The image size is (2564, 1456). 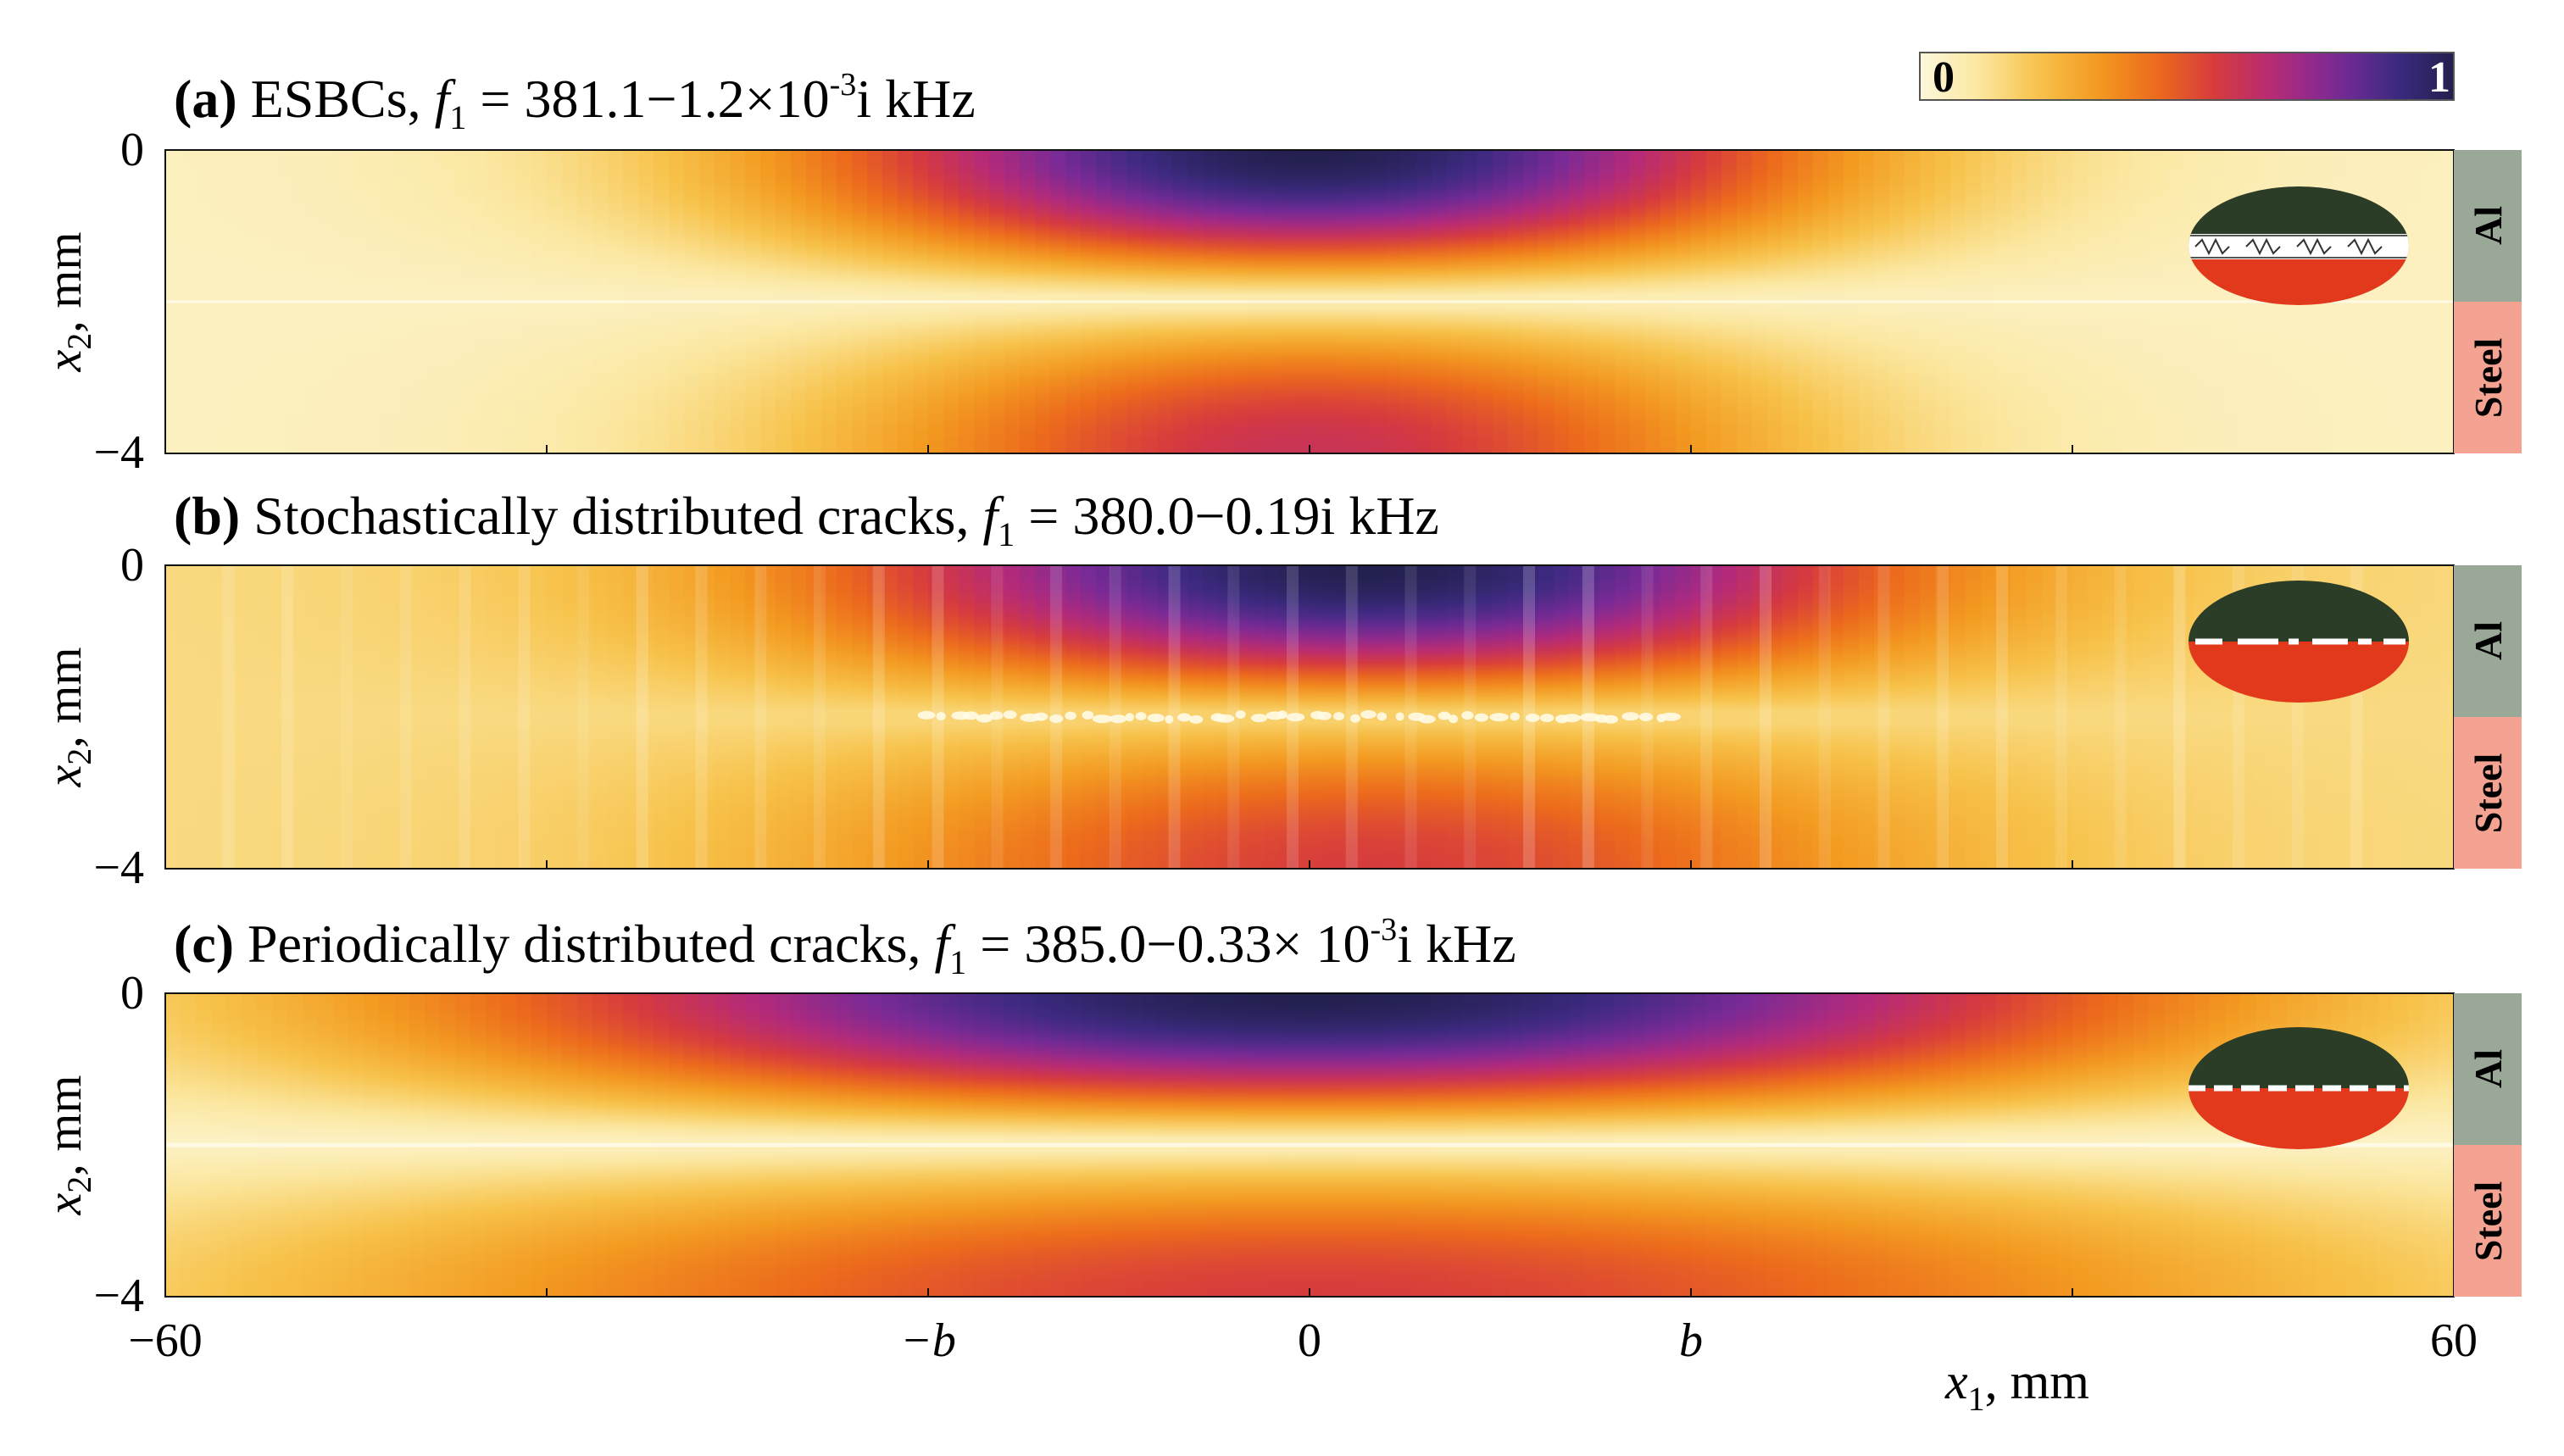 I want to click on panel-b-y-axis-label: x2, mm, so click(x=67, y=717).